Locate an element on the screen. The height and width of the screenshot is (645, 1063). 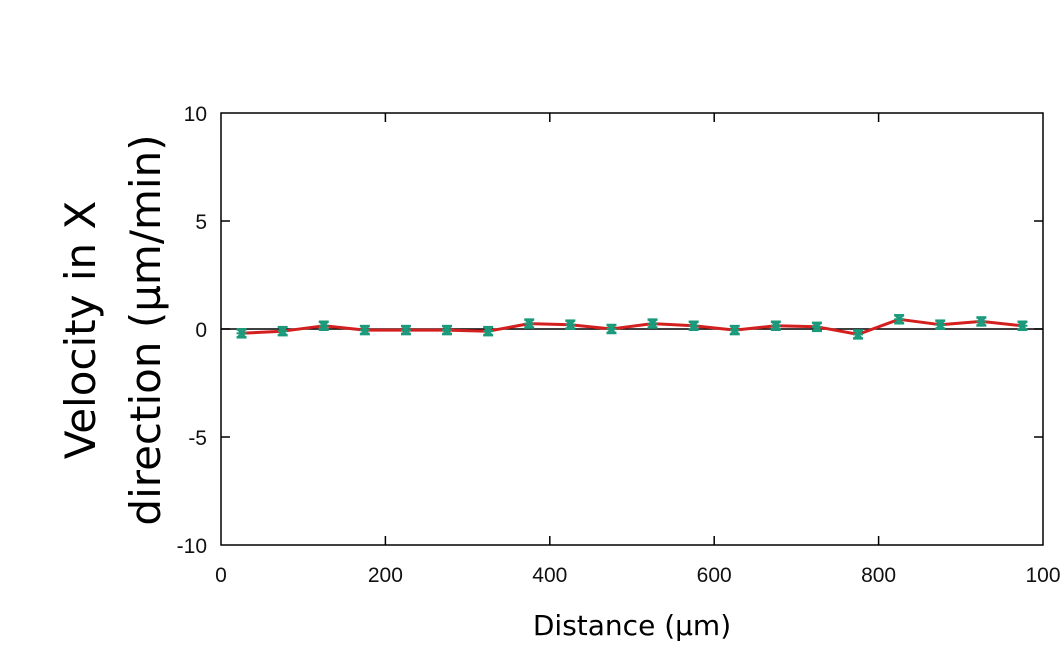
x-tick-label: 0 is located at coordinates (221, 575).